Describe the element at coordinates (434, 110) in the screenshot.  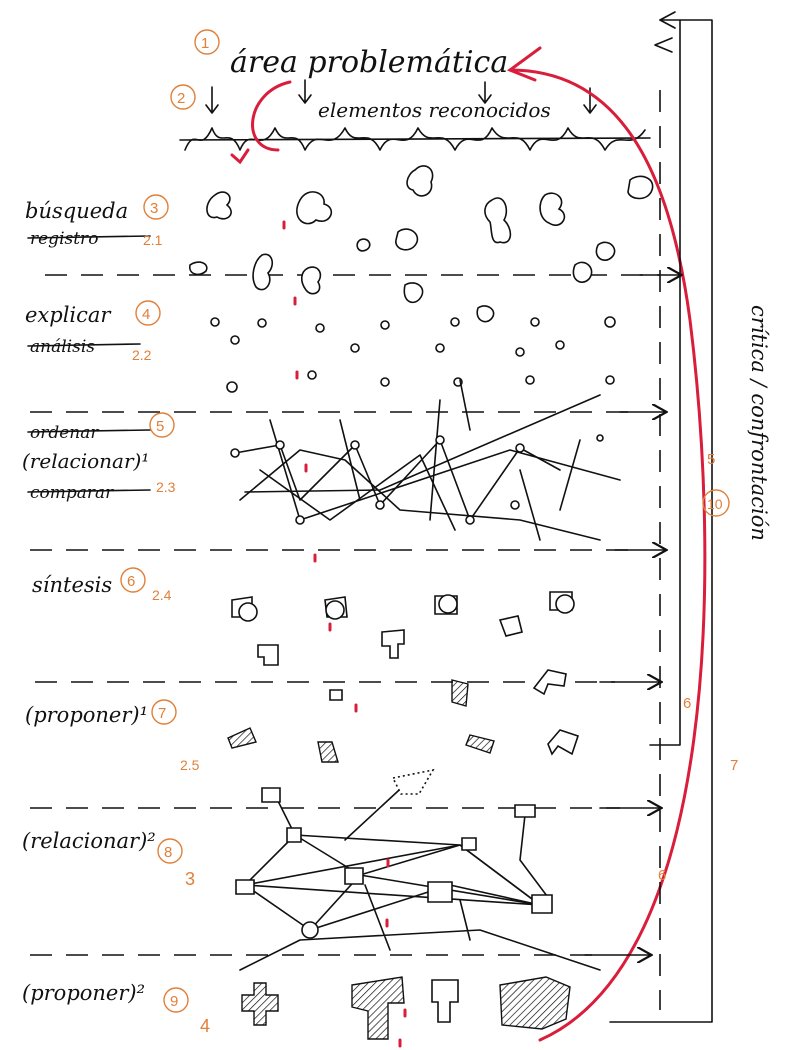
I see `subtitle: elementos reconocidos` at that location.